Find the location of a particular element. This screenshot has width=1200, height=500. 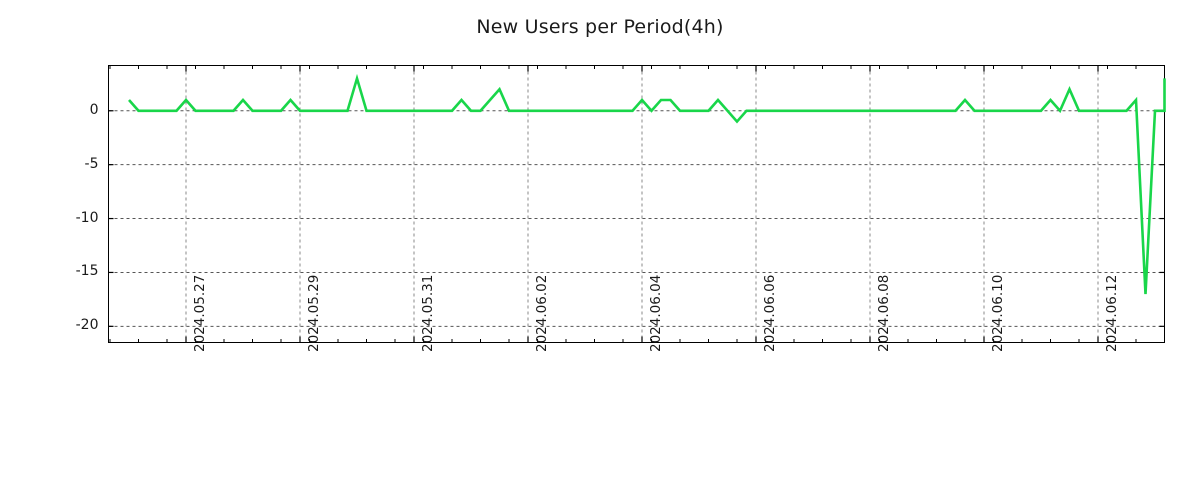

x-tick-label: 2024.06.08 is located at coordinates (884, 313).